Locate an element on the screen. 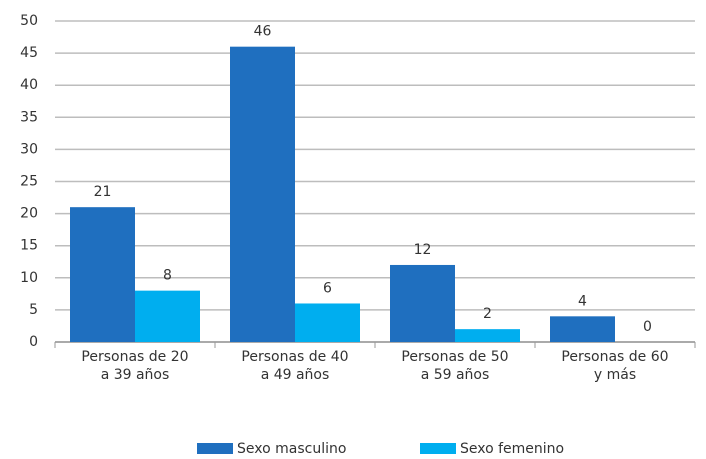  x-tick-label: Personas de 20 a 39 años is located at coordinates (135, 366).